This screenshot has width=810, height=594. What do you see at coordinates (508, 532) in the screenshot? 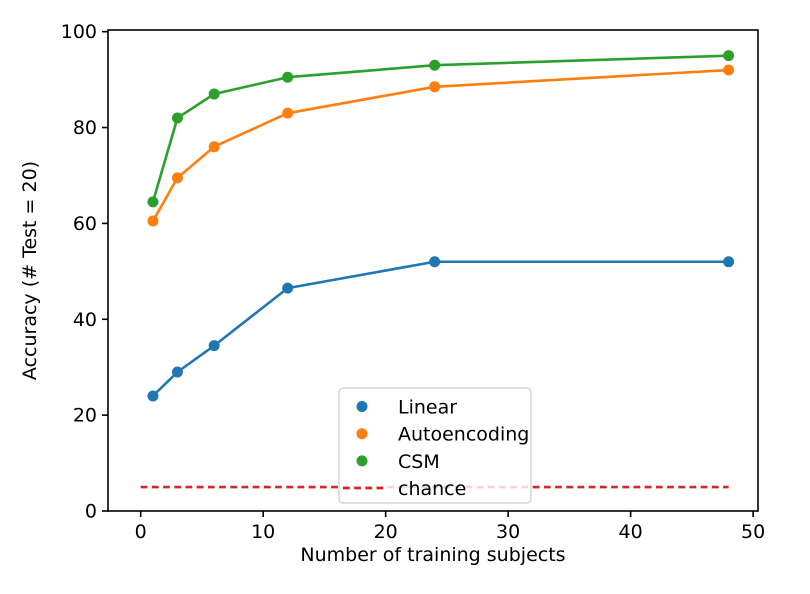
I see `x-tick-label: 30` at bounding box center [508, 532].